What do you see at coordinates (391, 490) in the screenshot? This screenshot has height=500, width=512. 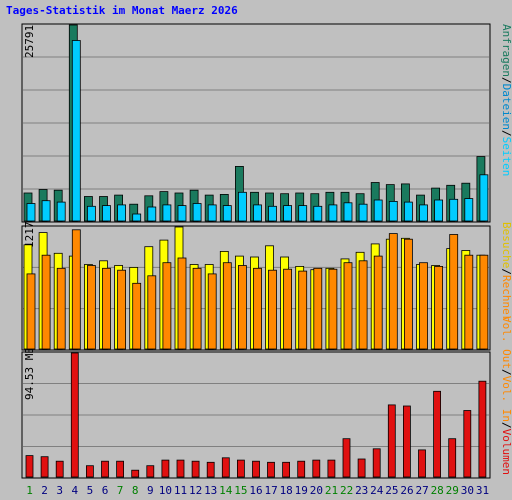 I see `day-label-25: 25` at bounding box center [391, 490].